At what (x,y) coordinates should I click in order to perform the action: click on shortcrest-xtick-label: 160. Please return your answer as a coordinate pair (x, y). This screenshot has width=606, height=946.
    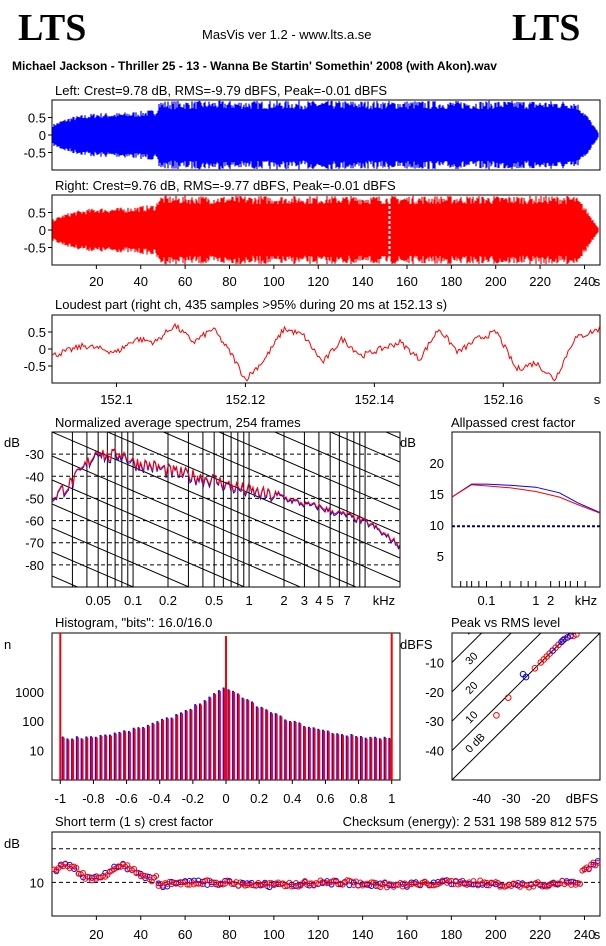
    Looking at the image, I should click on (407, 934).